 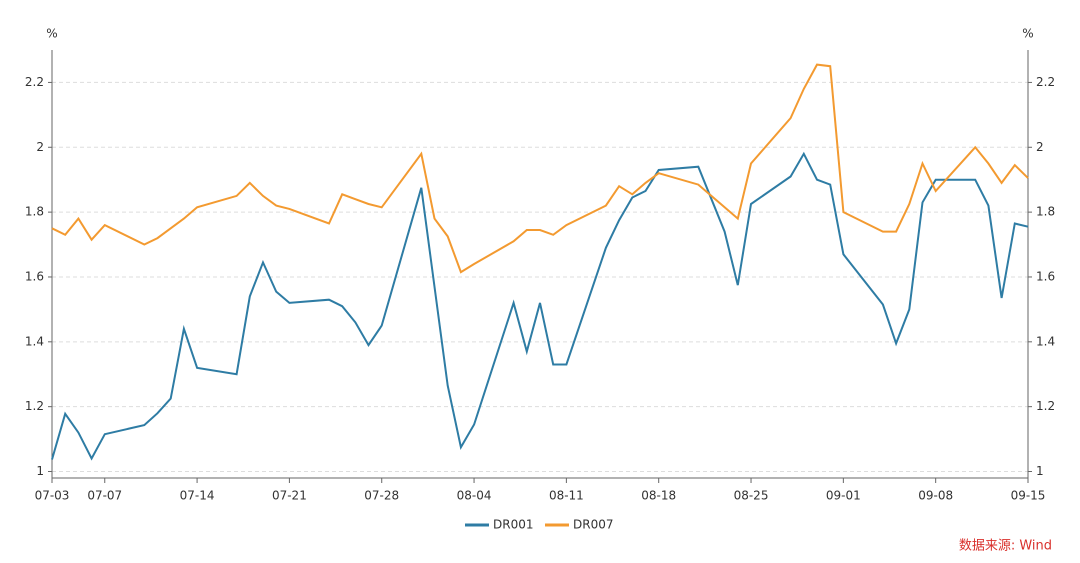 What do you see at coordinates (1045, 276) in the screenshot?
I see `y2-tick-label: 1.6` at bounding box center [1045, 276].